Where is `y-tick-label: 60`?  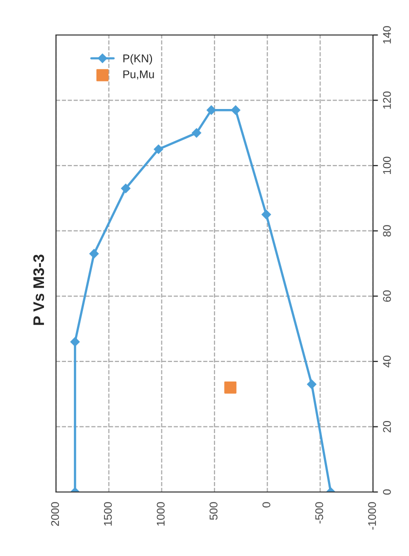
y-tick-label: 60 is located at coordinates (387, 296).